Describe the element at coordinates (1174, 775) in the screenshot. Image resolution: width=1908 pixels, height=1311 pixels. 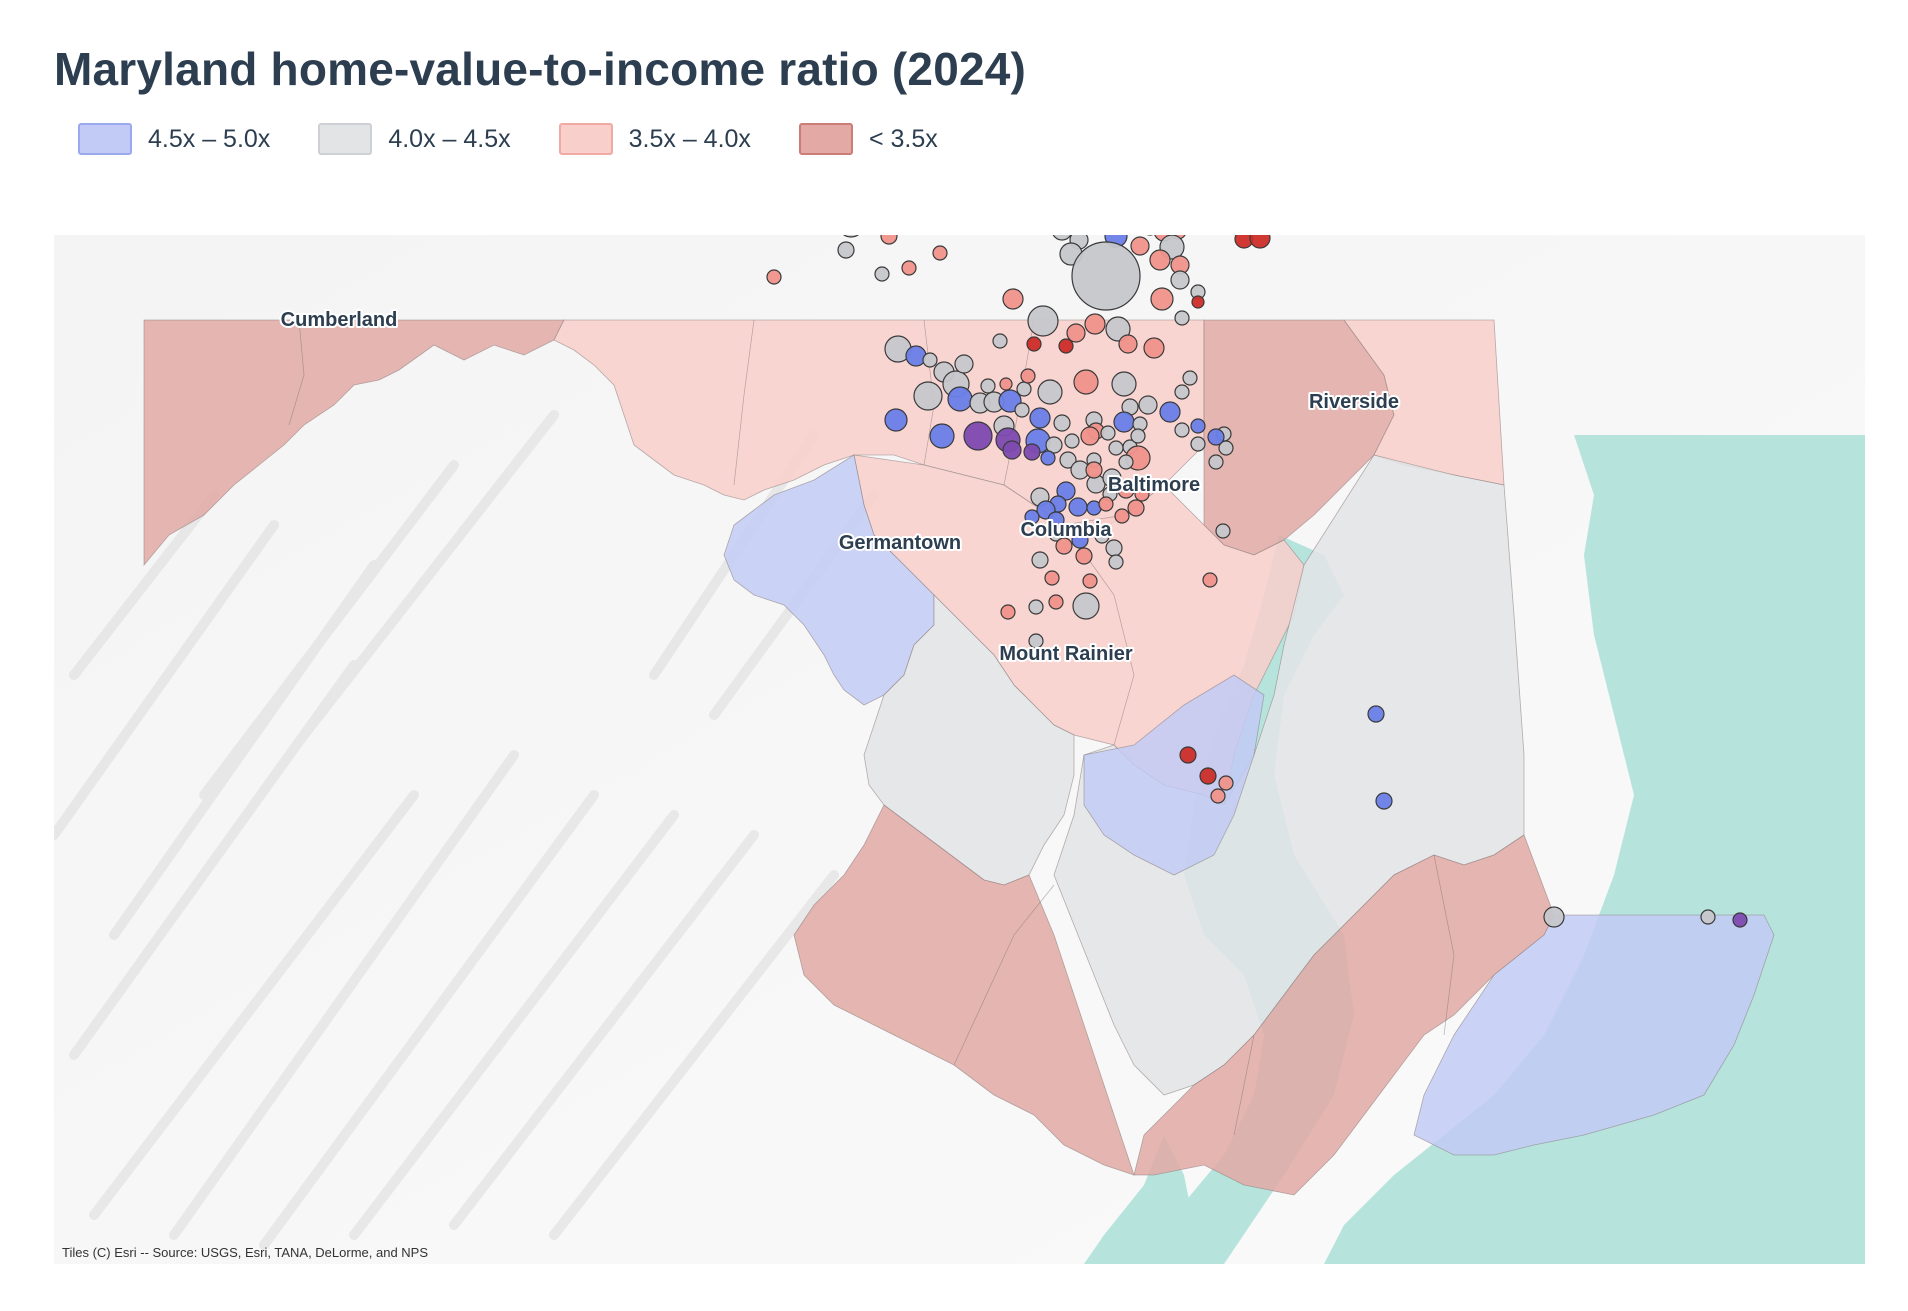
I see `county-talbot` at that location.